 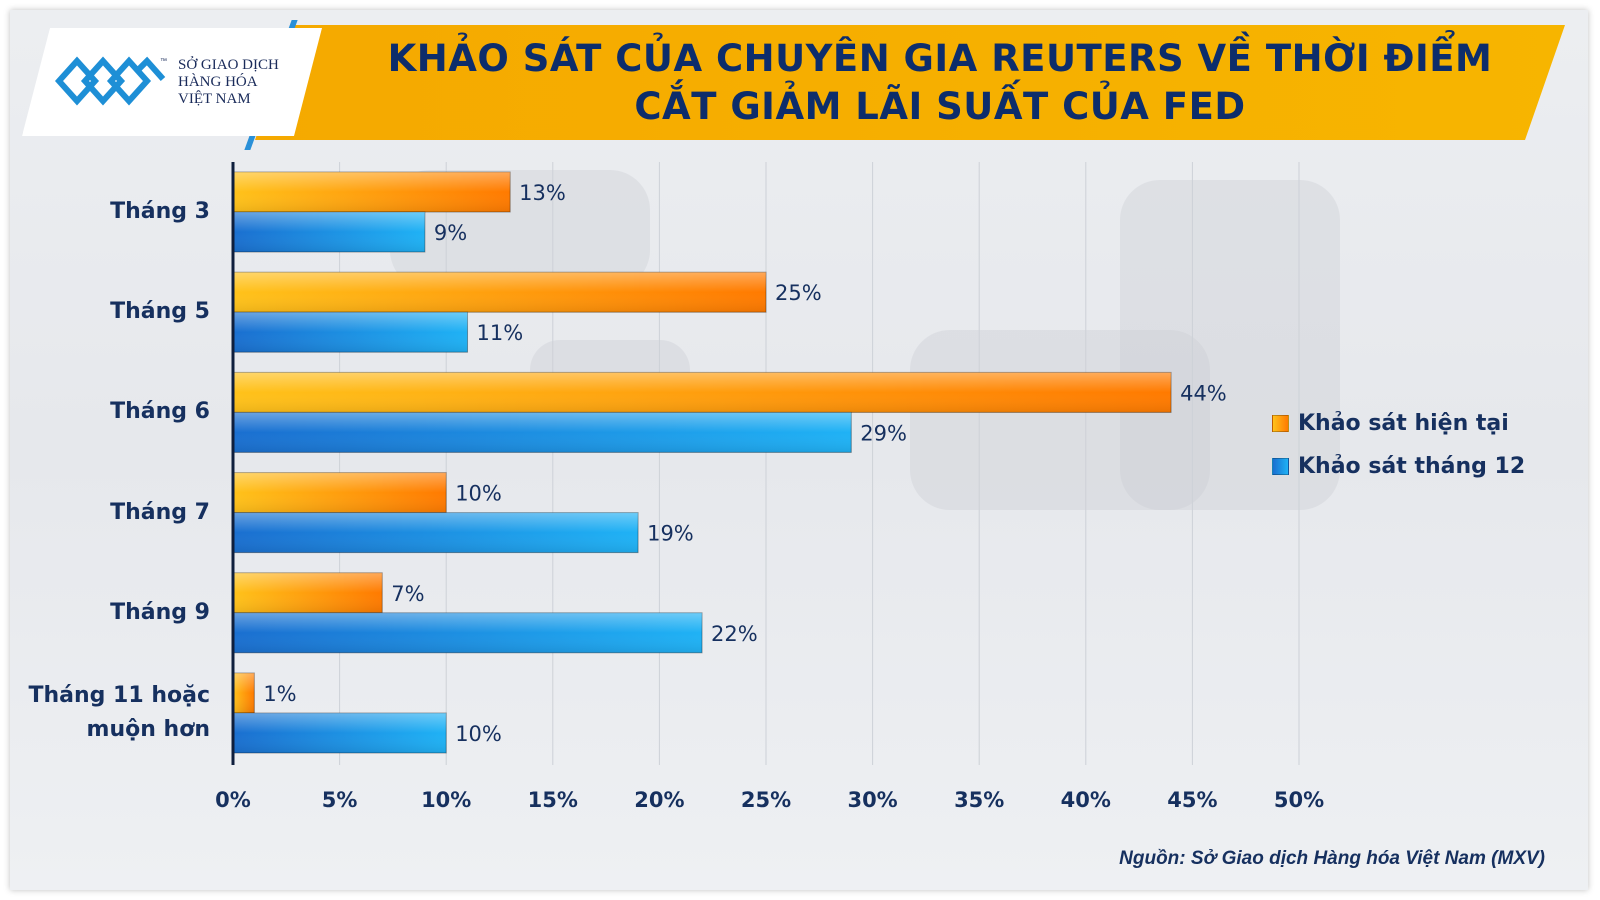 I want to click on x-tick-label: 50%, so click(x=1299, y=800).